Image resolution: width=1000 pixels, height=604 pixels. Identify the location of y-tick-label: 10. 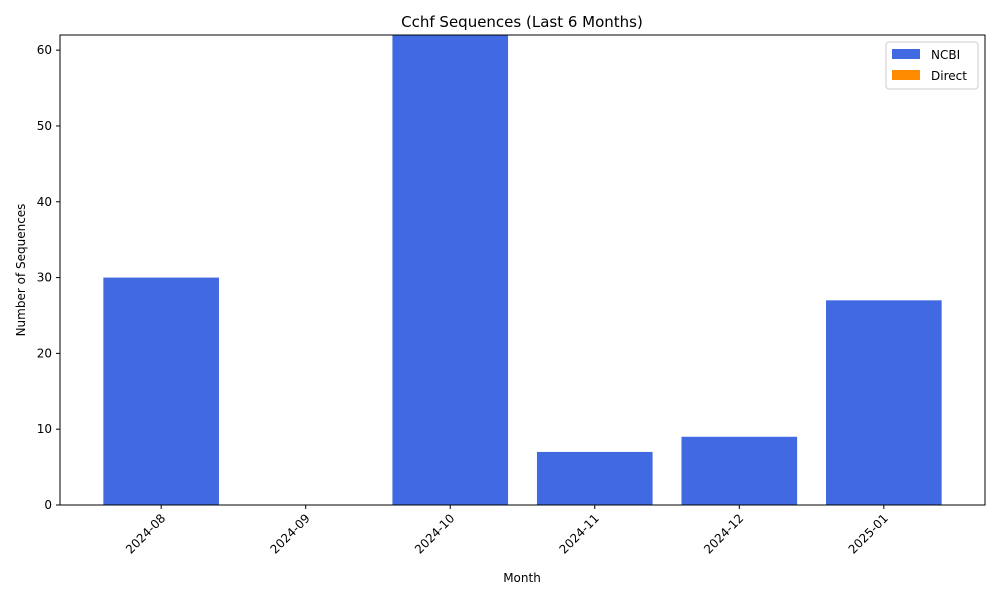
(44, 429).